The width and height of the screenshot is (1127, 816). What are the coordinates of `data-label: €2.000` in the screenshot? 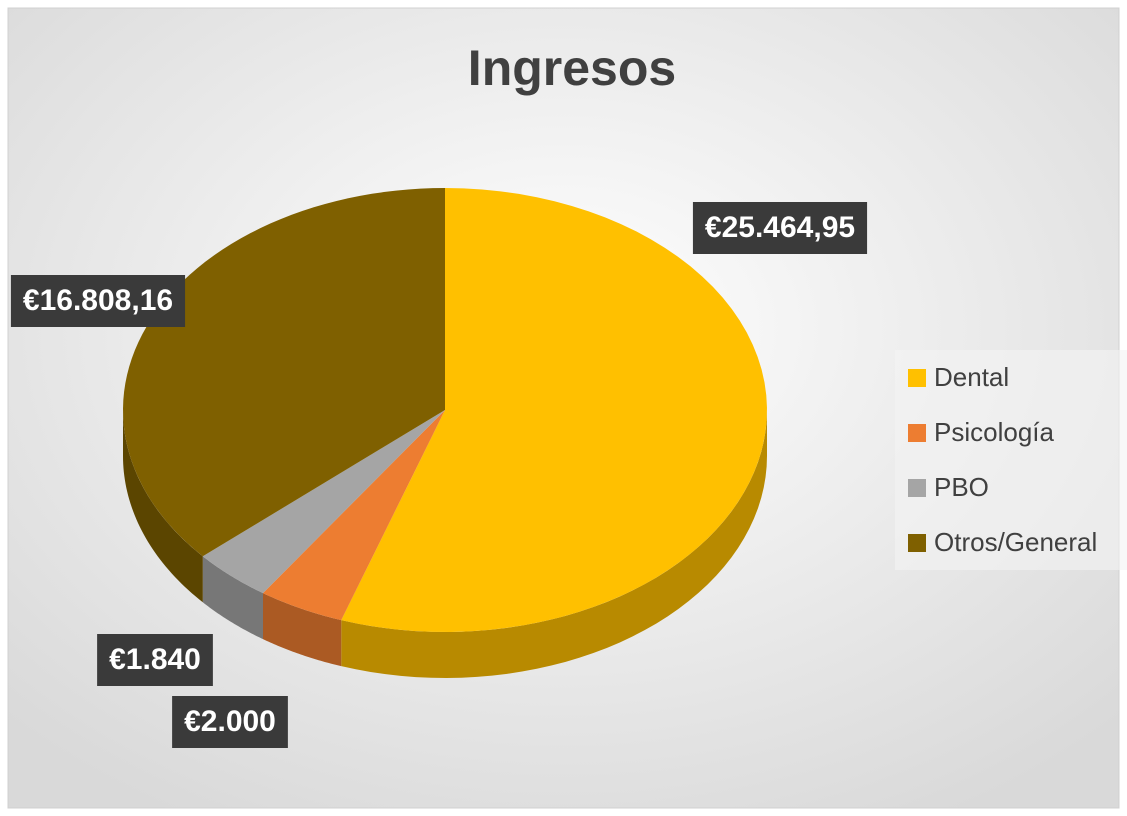 It's located at (230, 721).